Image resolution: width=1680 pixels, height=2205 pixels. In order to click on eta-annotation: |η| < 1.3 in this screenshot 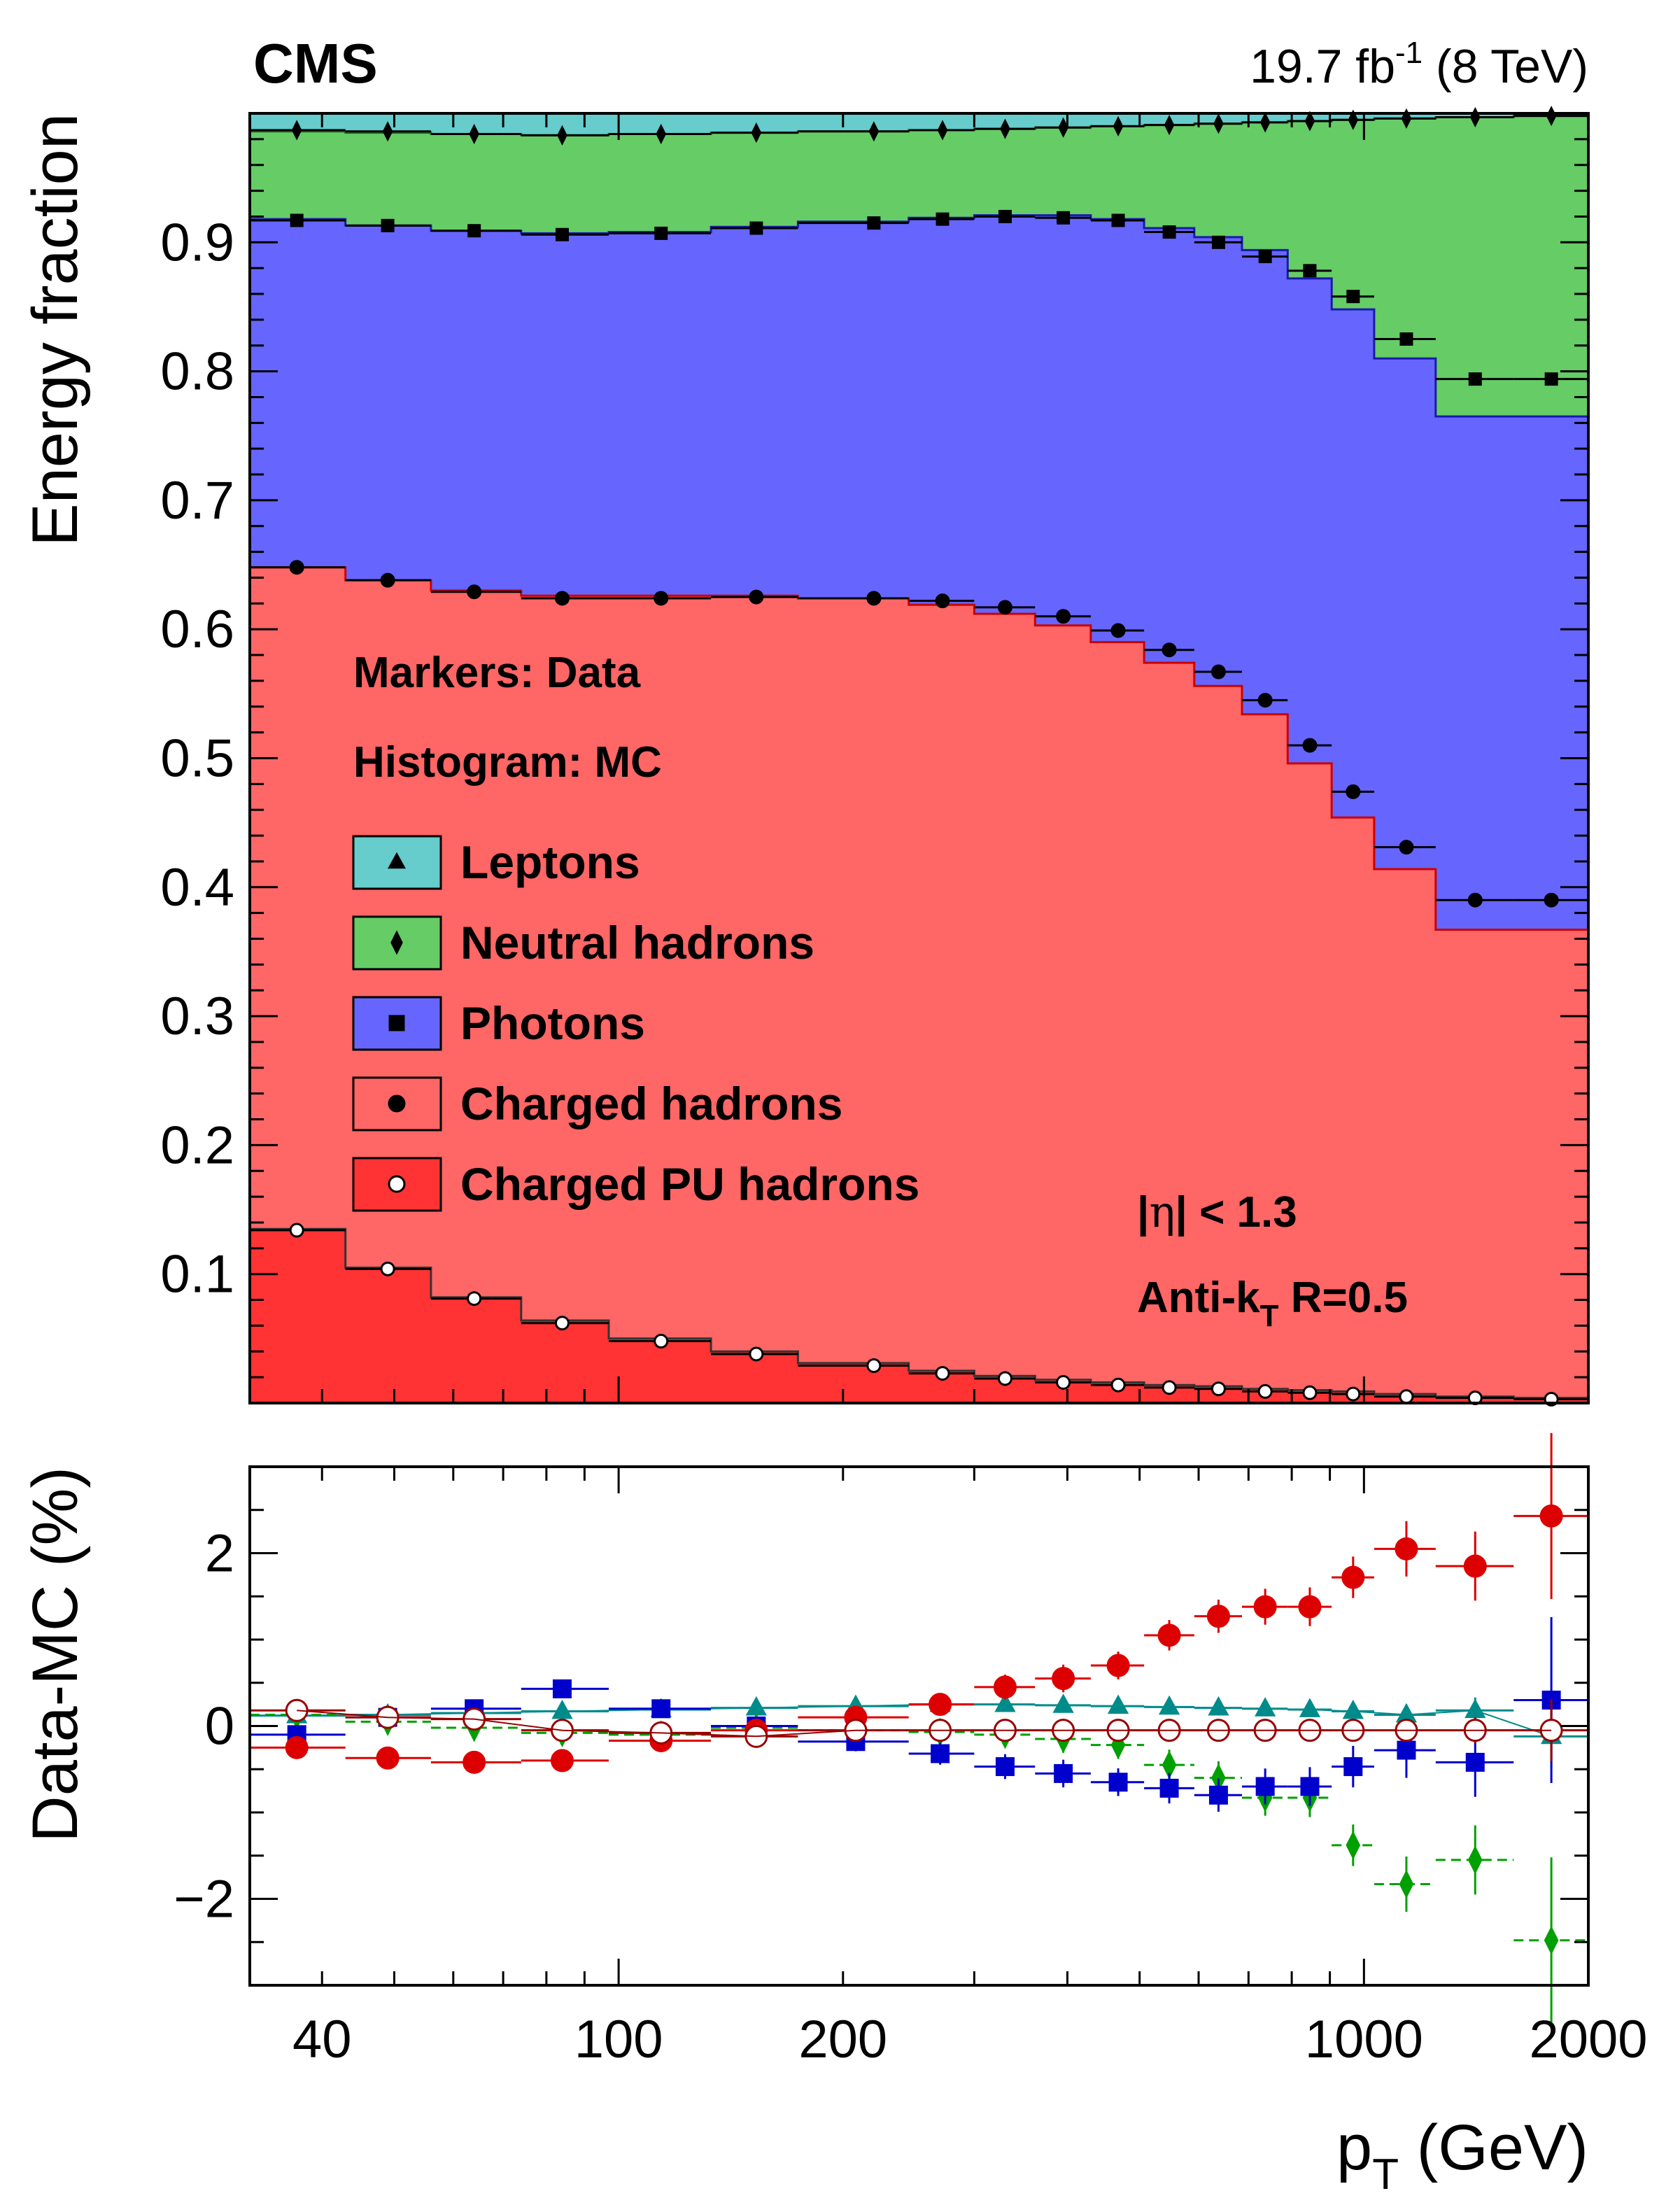, I will do `click(1217, 1211)`.